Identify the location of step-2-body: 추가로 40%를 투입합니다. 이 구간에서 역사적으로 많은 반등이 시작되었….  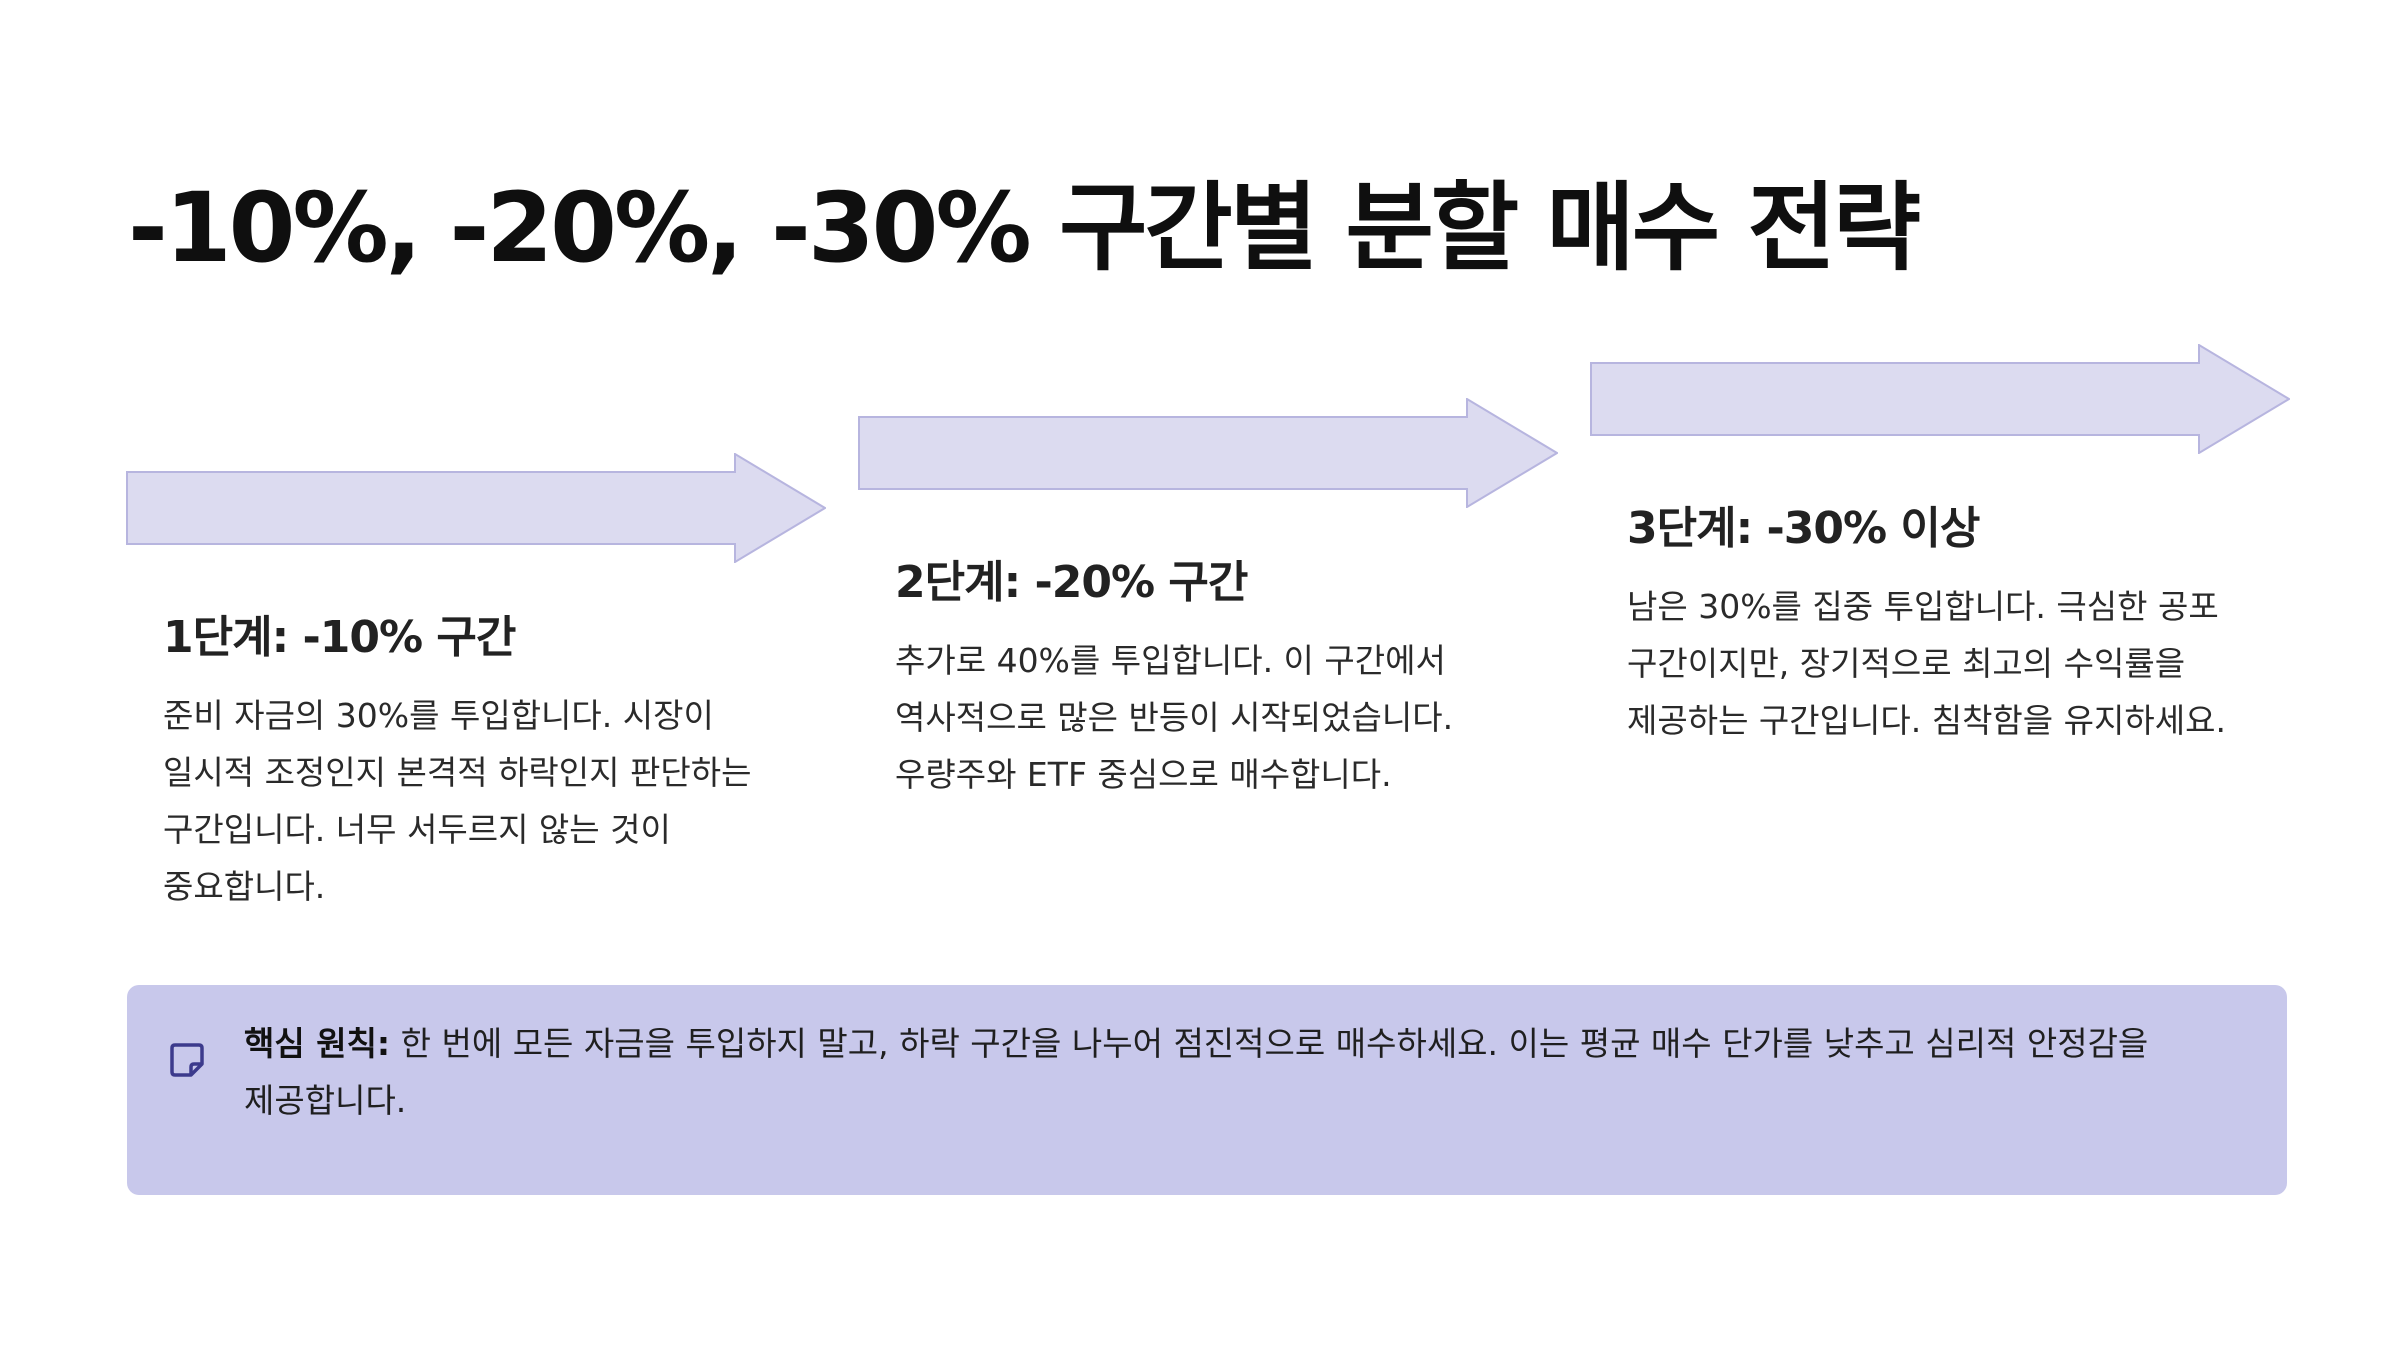
(1174, 717).